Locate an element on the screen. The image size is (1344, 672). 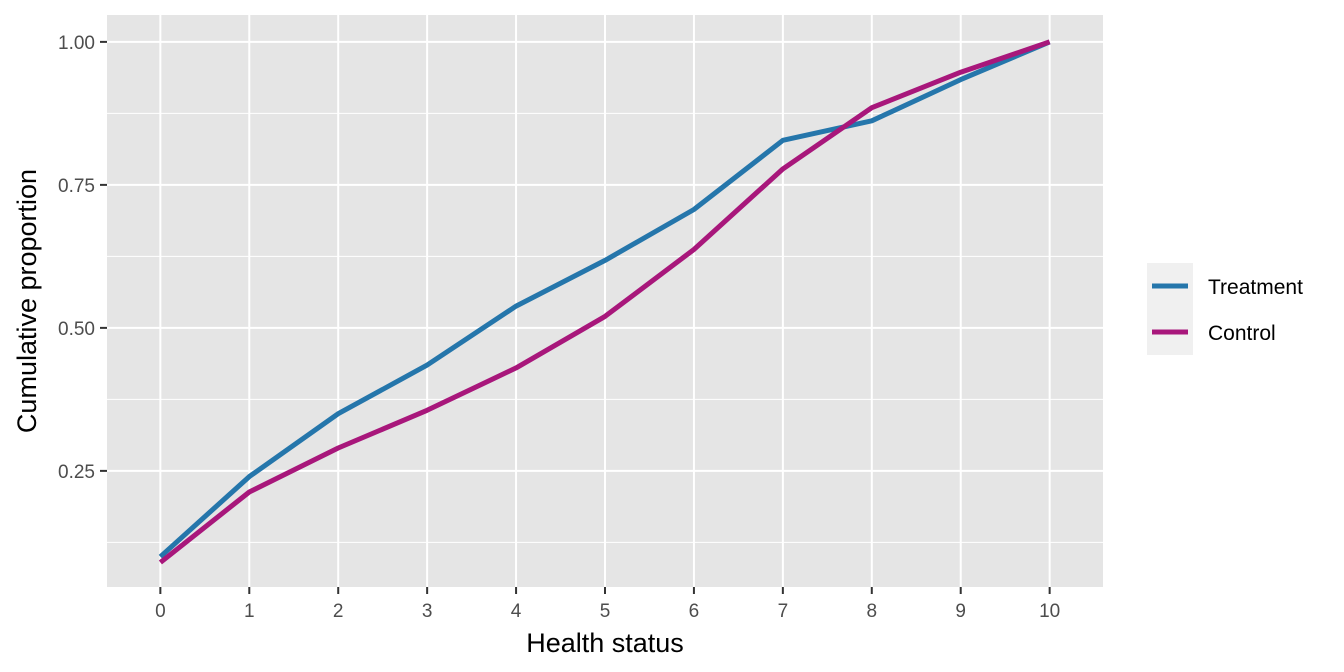
x-tick-label: 7 is located at coordinates (783, 611).